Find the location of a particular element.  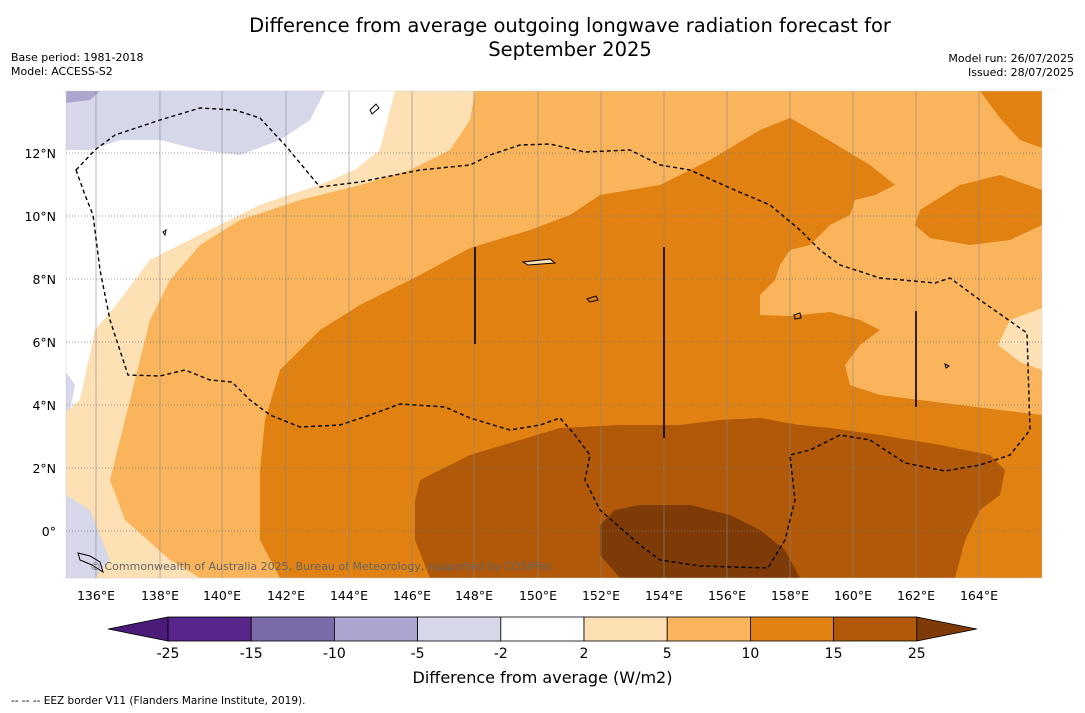

colorbar-tick-label: -5 is located at coordinates (418, 654).